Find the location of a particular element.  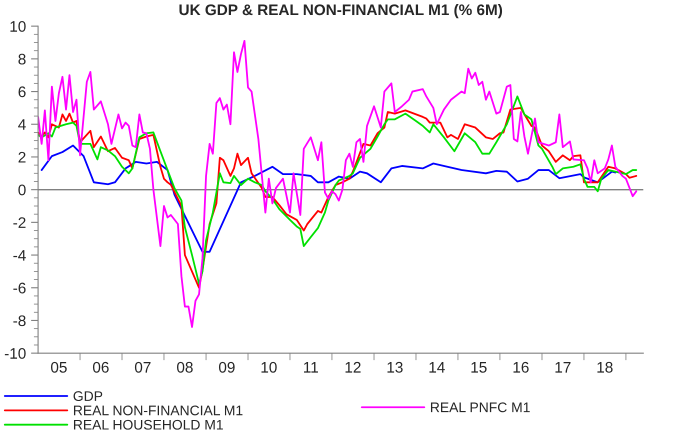

x-tick-label: 15 is located at coordinates (479, 367).